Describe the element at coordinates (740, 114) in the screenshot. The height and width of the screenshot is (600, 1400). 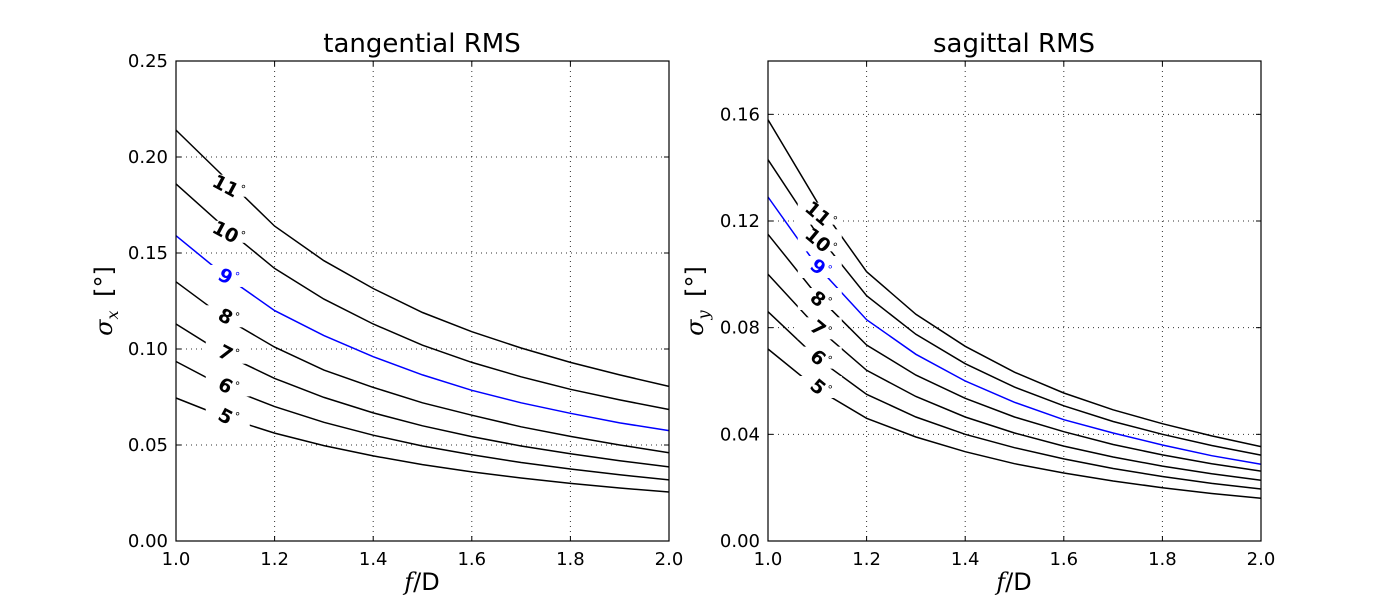
I see `y-tick-label: 0.16` at that location.